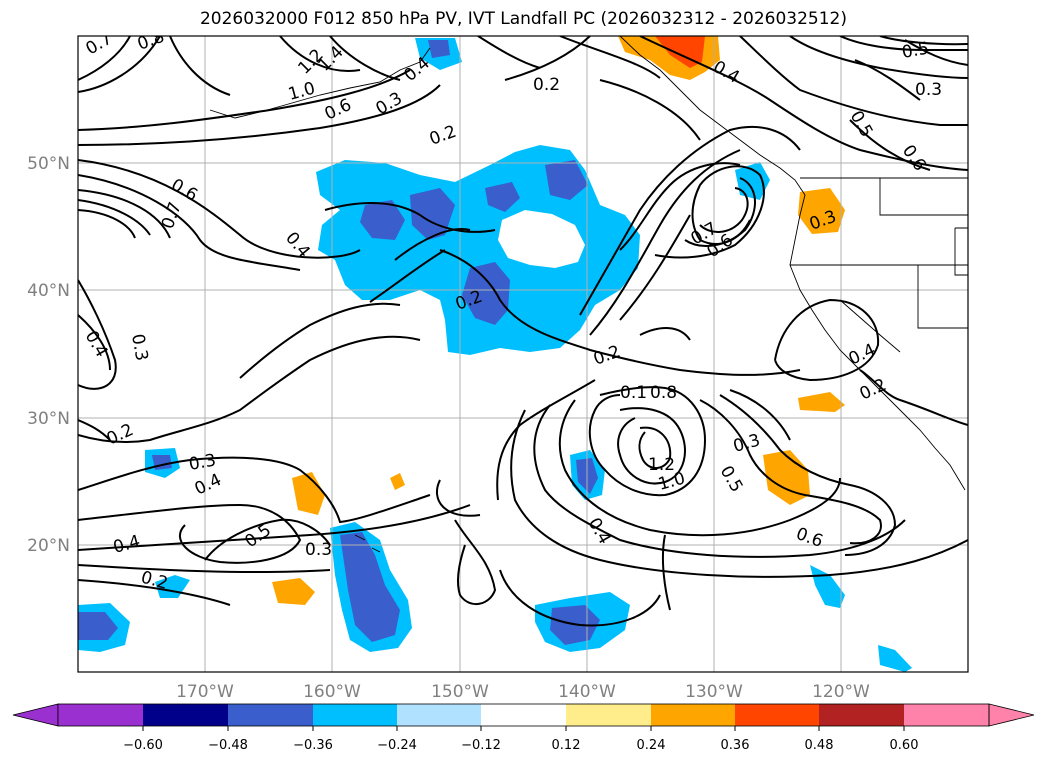 This screenshot has width=1047, height=765. Describe the element at coordinates (143, 745) in the screenshot. I see `colorbar-tick-label: −0.60` at that location.